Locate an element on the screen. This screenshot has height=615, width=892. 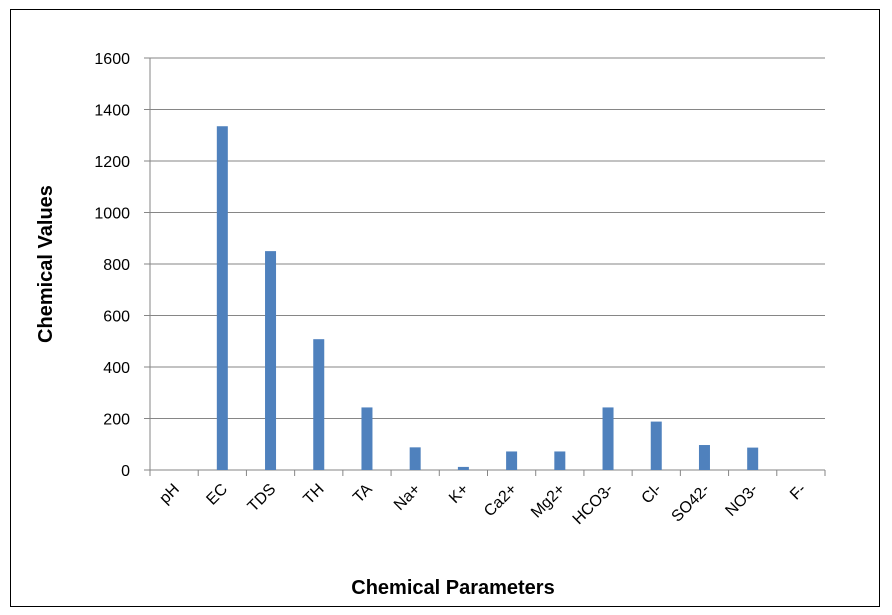
bar-Ca2+ is located at coordinates (512, 460).